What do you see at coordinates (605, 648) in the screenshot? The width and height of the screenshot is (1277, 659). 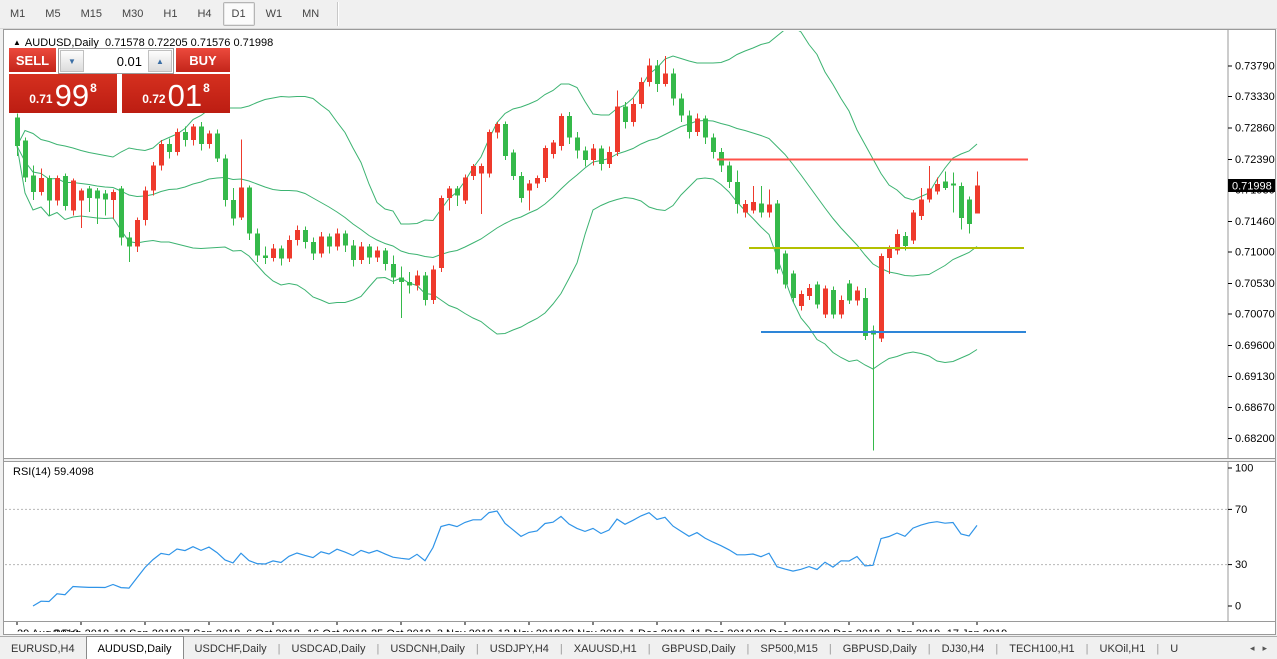 I see `chart-tab-XAUUSD-H1: XAUUSD,H1` at bounding box center [605, 648].